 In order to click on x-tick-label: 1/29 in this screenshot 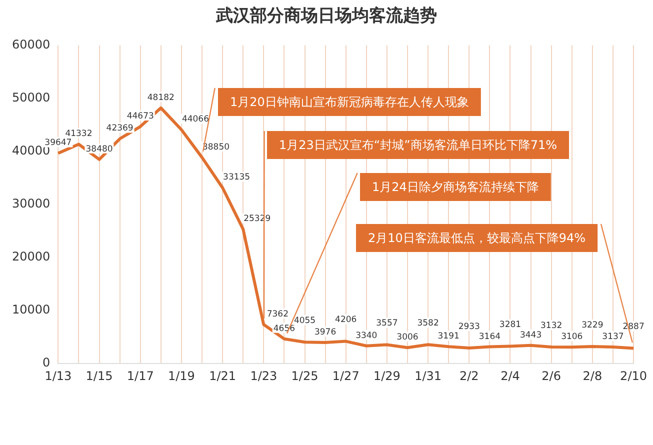, I will do `click(386, 375)`.